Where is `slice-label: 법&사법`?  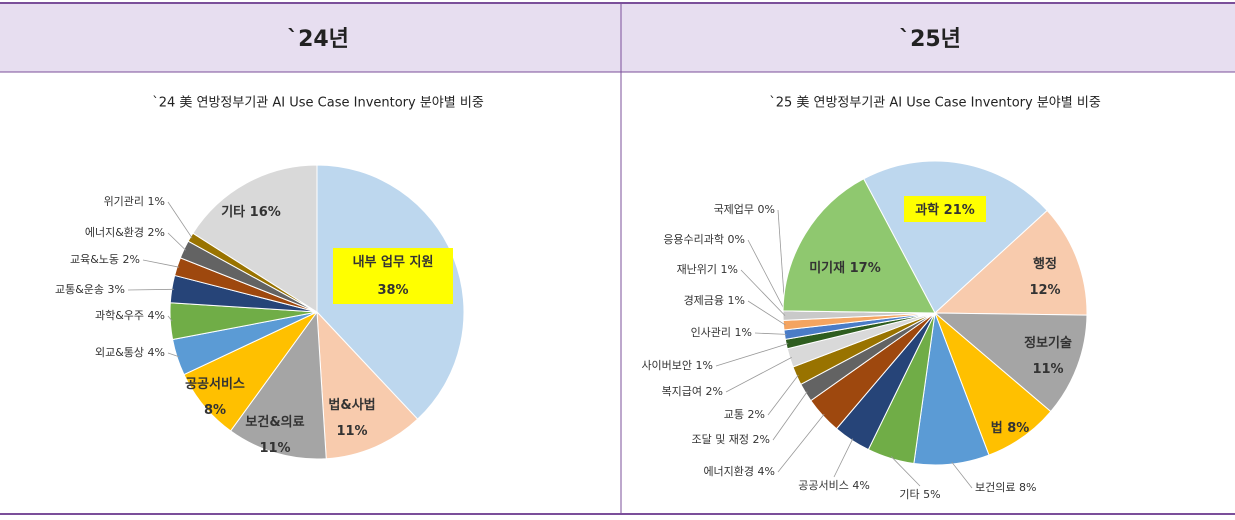
slice-label: 법&사법 is located at coordinates (351, 405).